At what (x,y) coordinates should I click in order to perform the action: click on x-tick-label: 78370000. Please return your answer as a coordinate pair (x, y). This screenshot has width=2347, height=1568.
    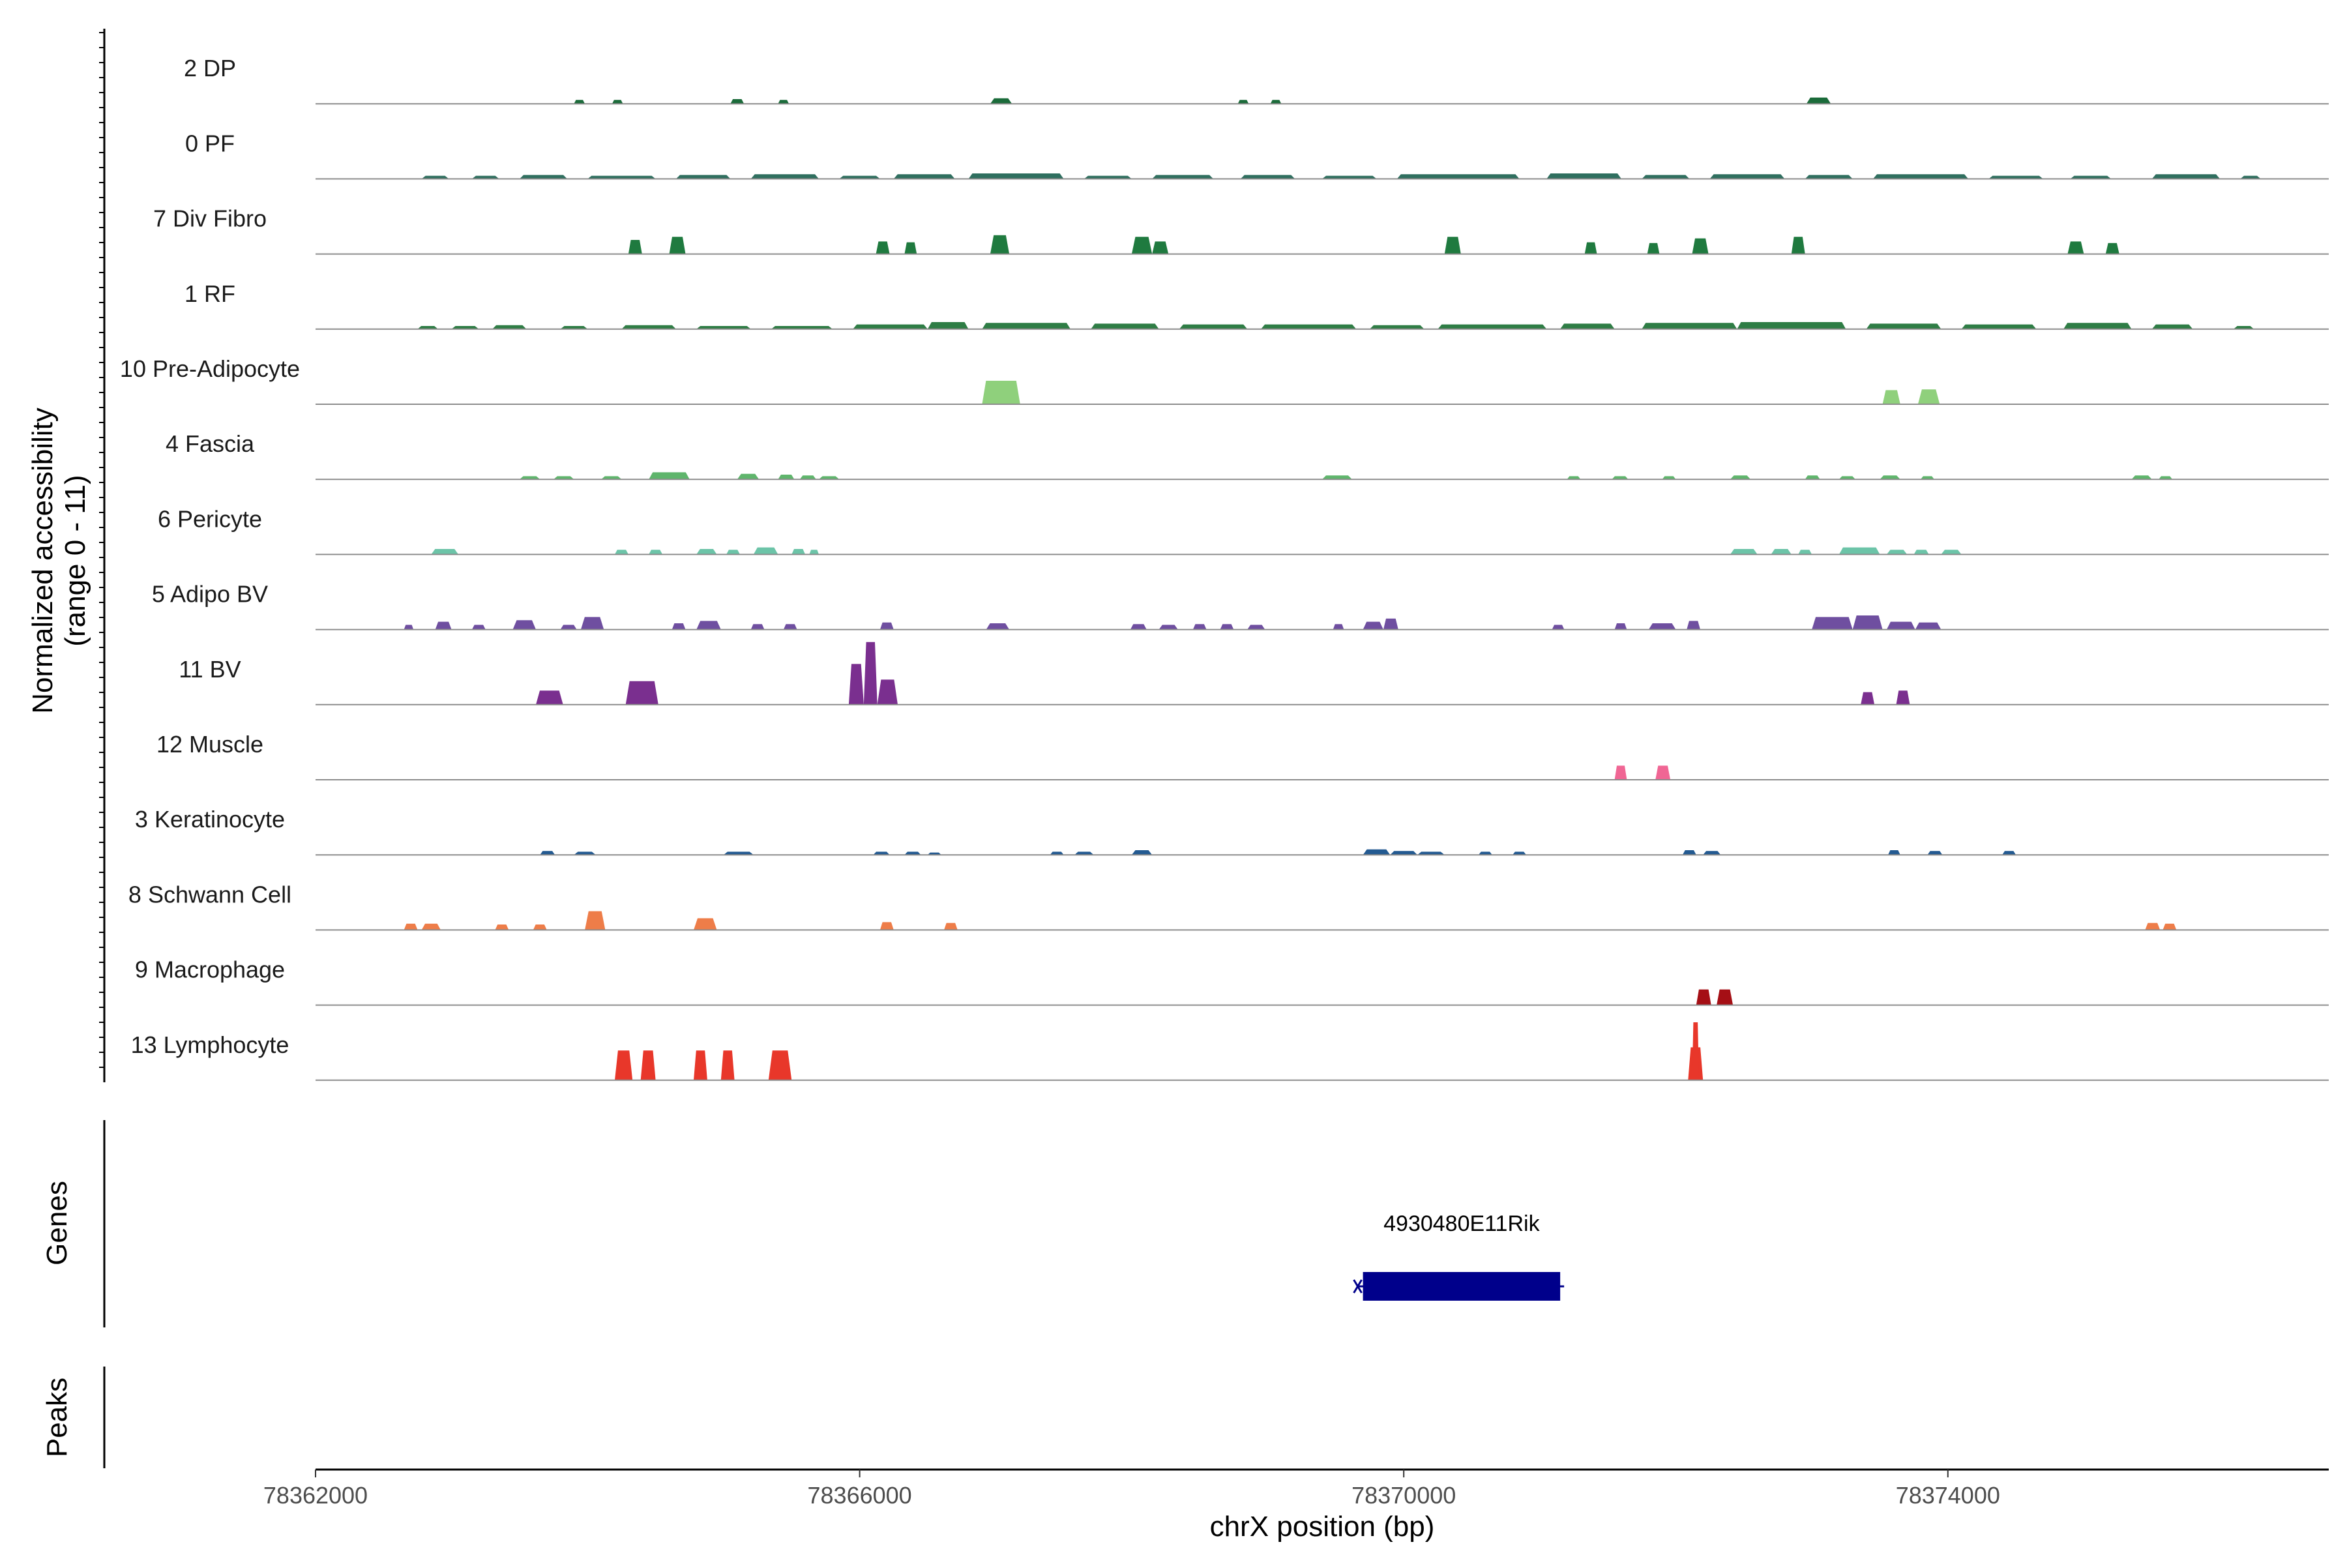
    Looking at the image, I should click on (1403, 1495).